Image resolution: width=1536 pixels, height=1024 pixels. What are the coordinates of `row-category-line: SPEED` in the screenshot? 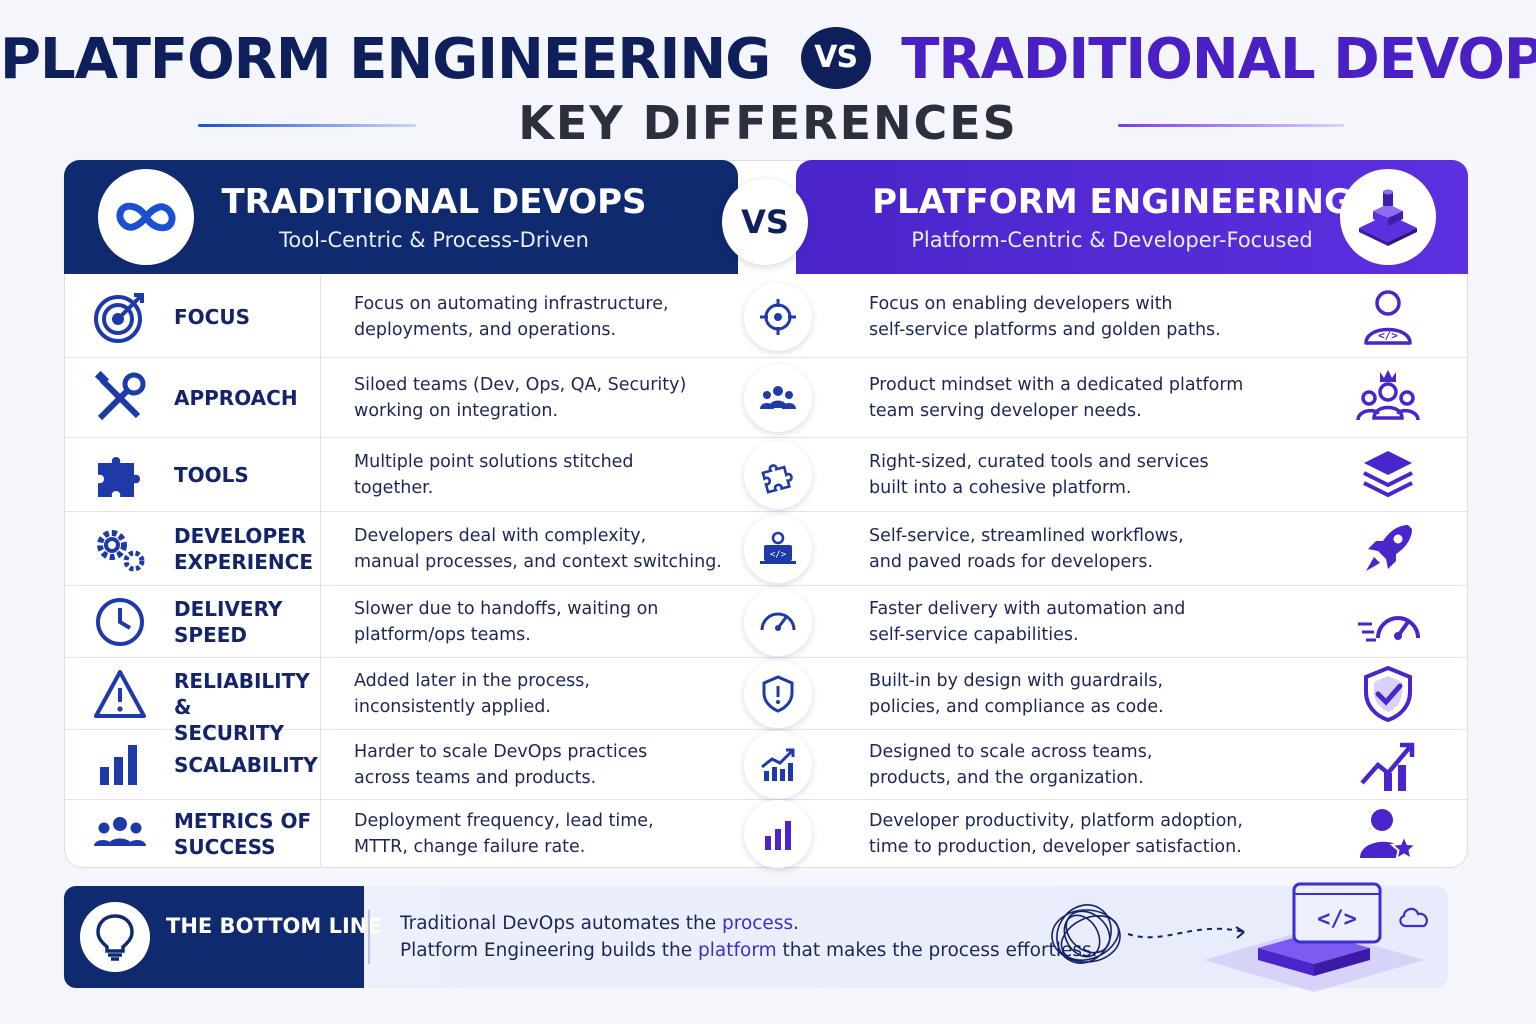 It's located at (210, 635).